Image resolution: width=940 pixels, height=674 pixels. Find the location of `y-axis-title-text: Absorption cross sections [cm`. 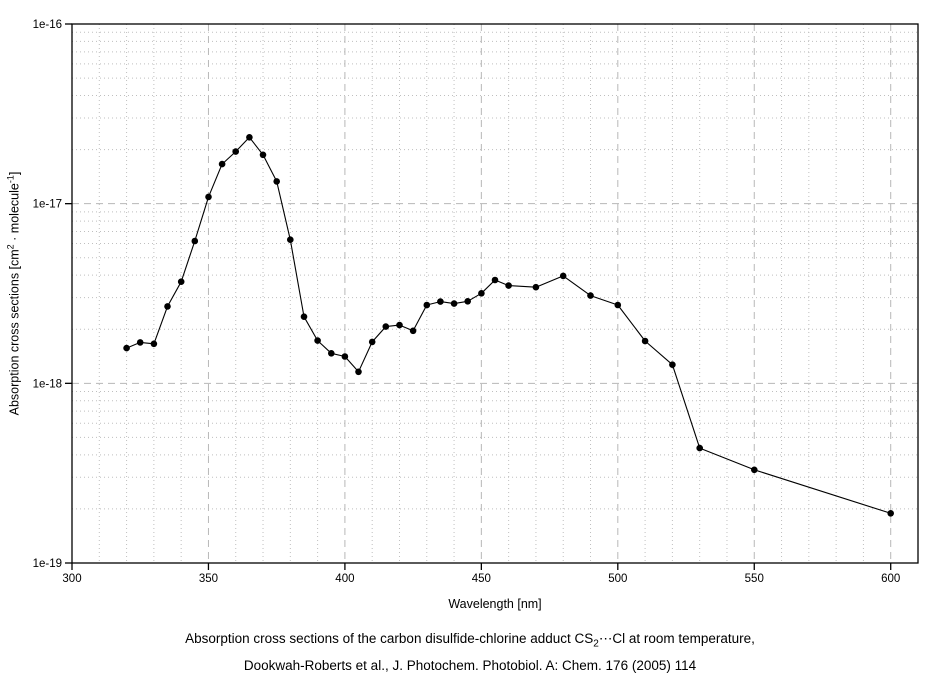

y-axis-title-text: Absorption cross sections [cm is located at coordinates (14, 332).